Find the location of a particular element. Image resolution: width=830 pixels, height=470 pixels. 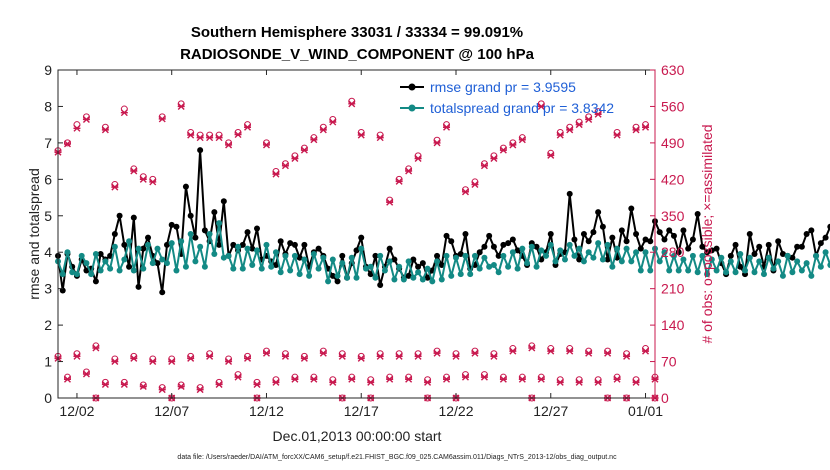

y-right-tick-label: 0 is located at coordinates (665, 398).